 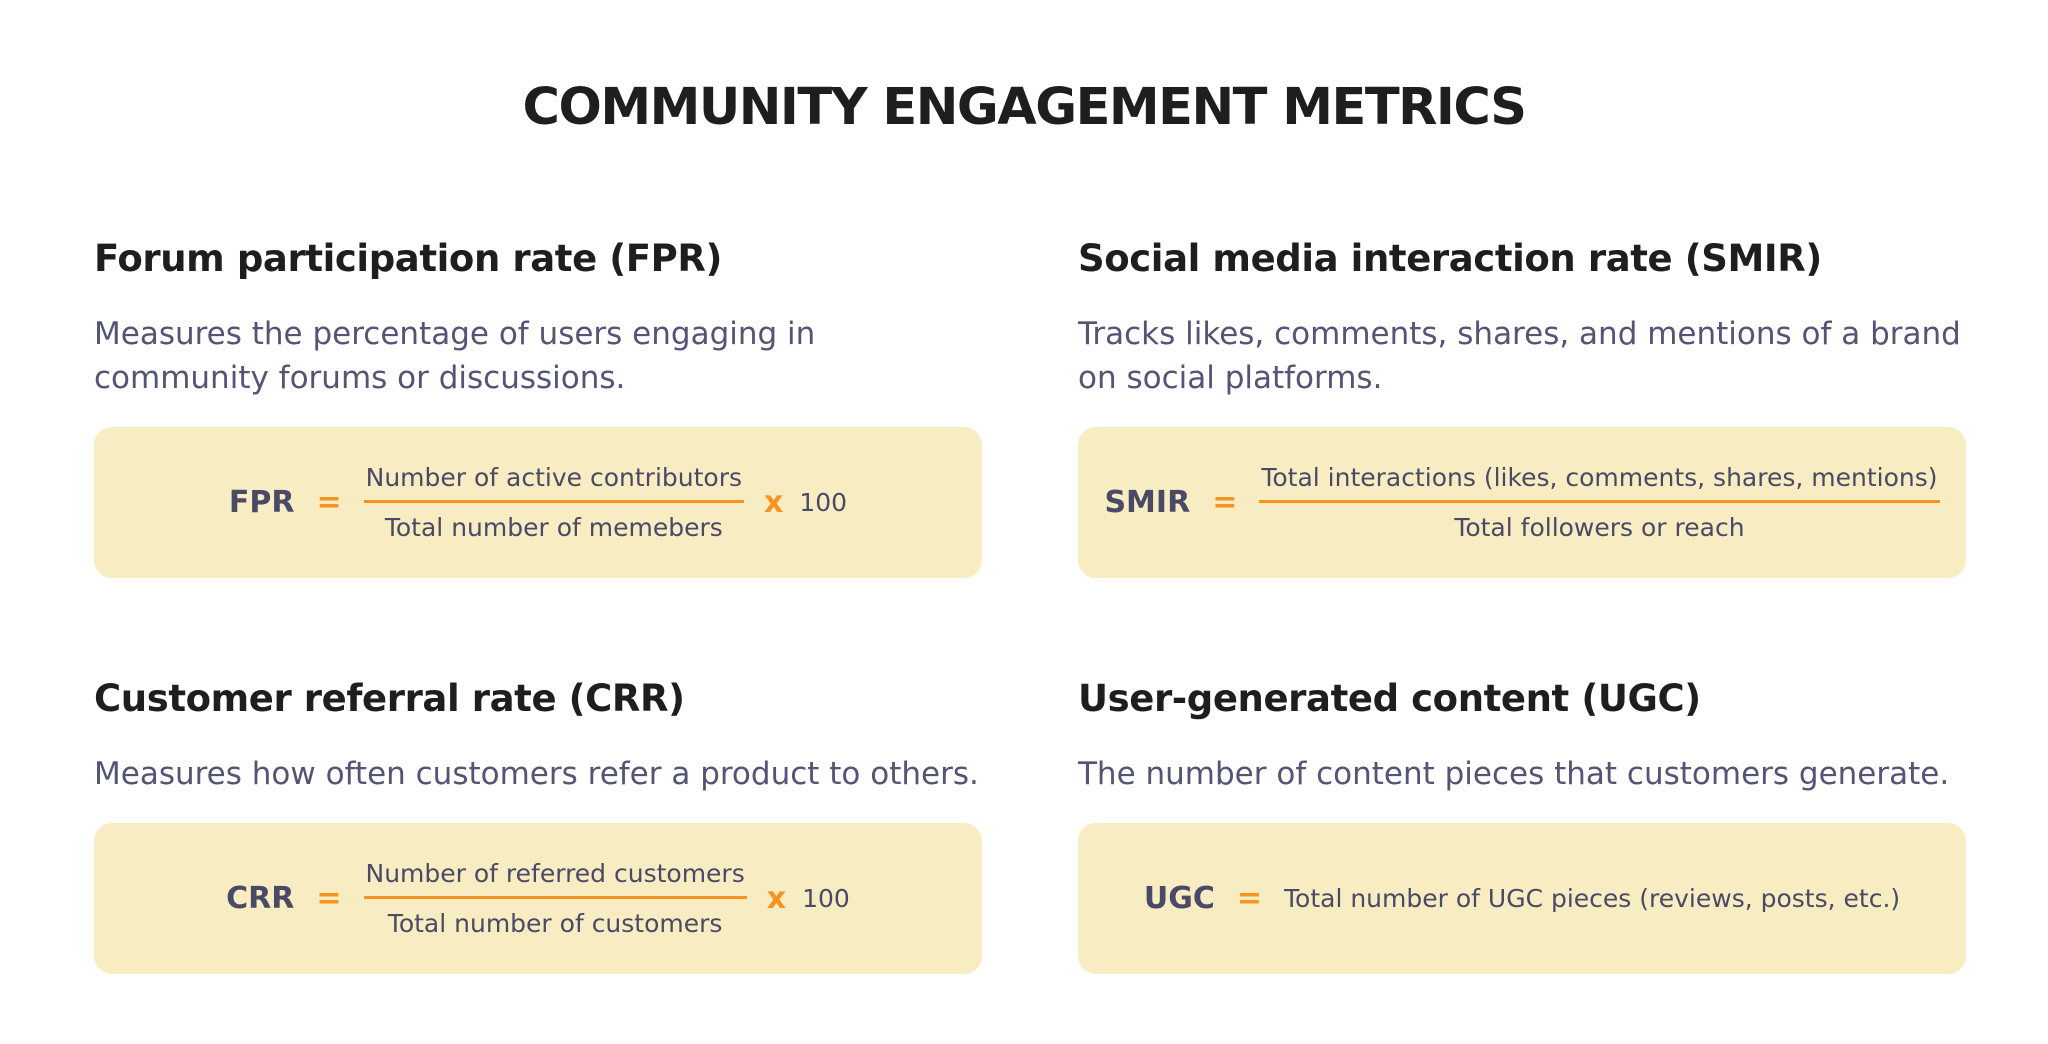 I want to click on formula-denominator: Total number of memebers, so click(x=553, y=527).